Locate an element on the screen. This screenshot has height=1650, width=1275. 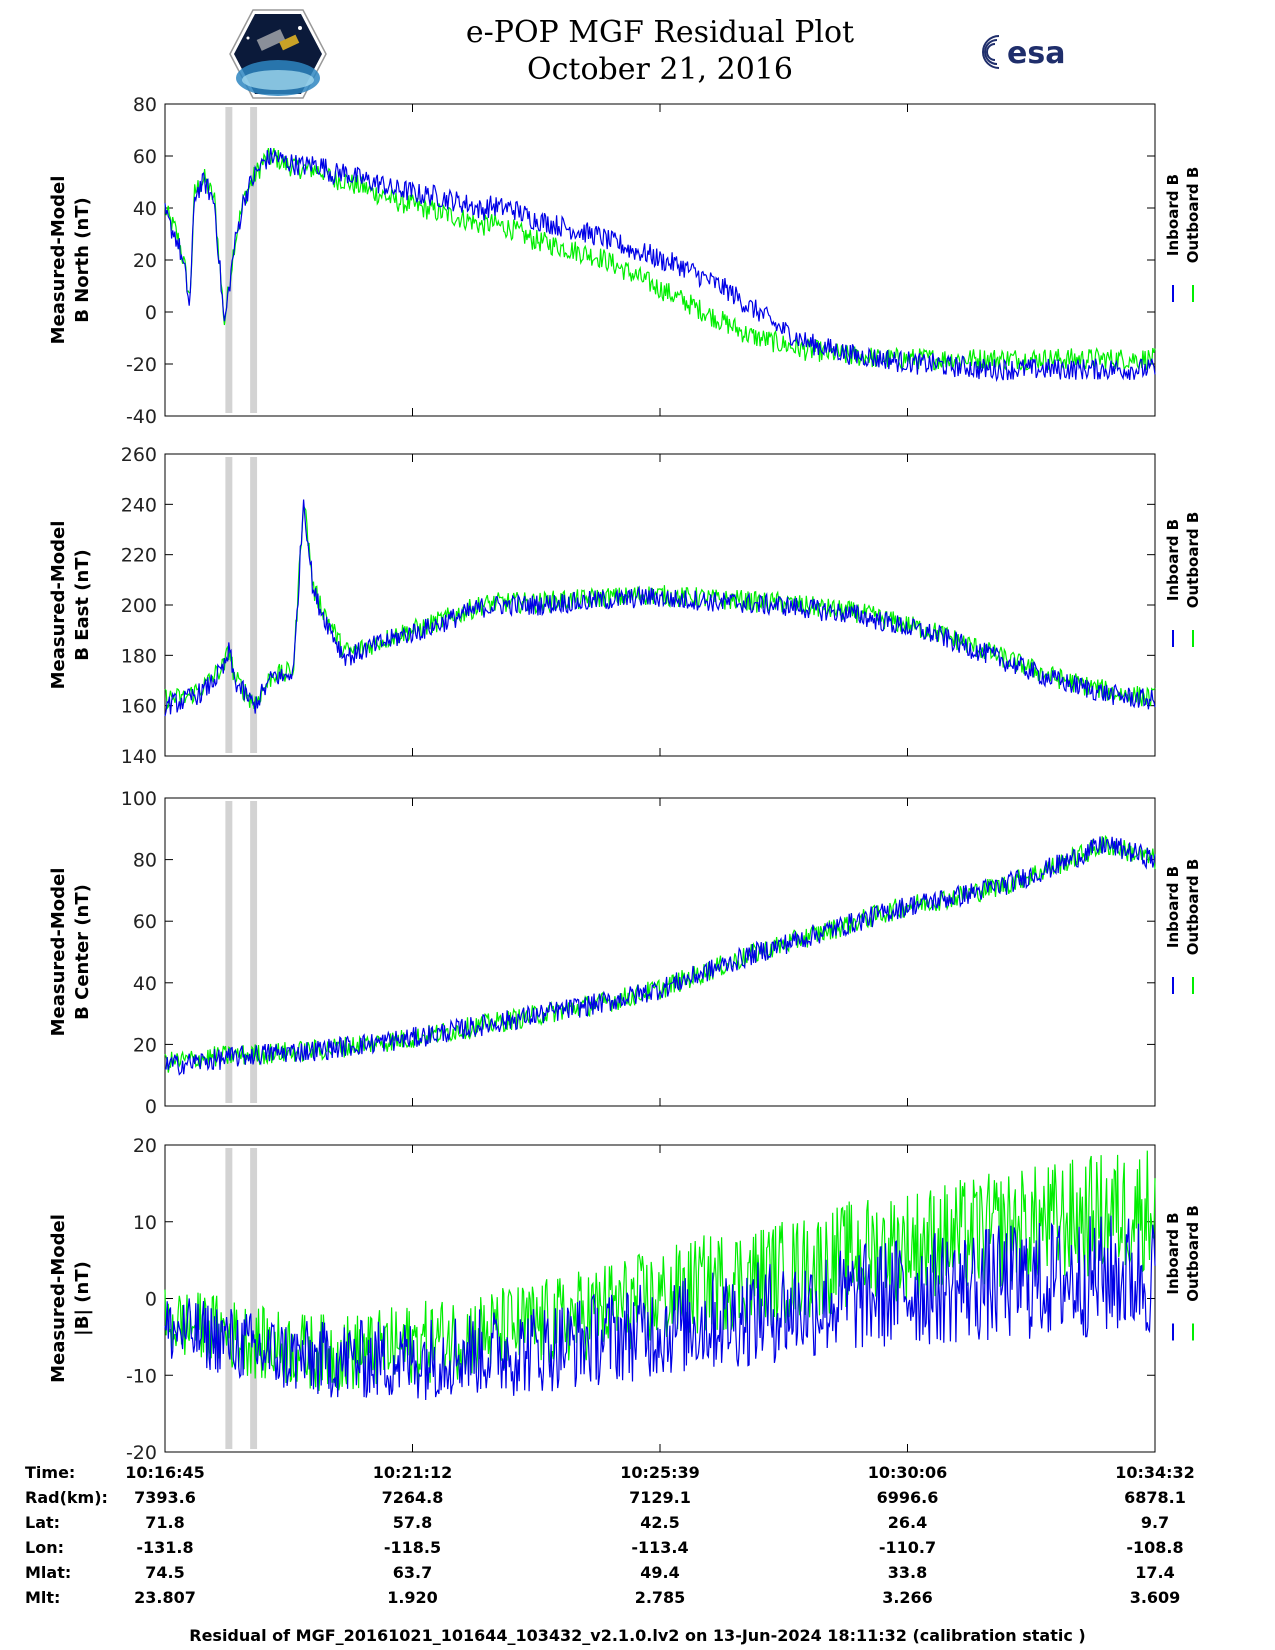
panel-2-series-inboard is located at coordinates (660, 608).